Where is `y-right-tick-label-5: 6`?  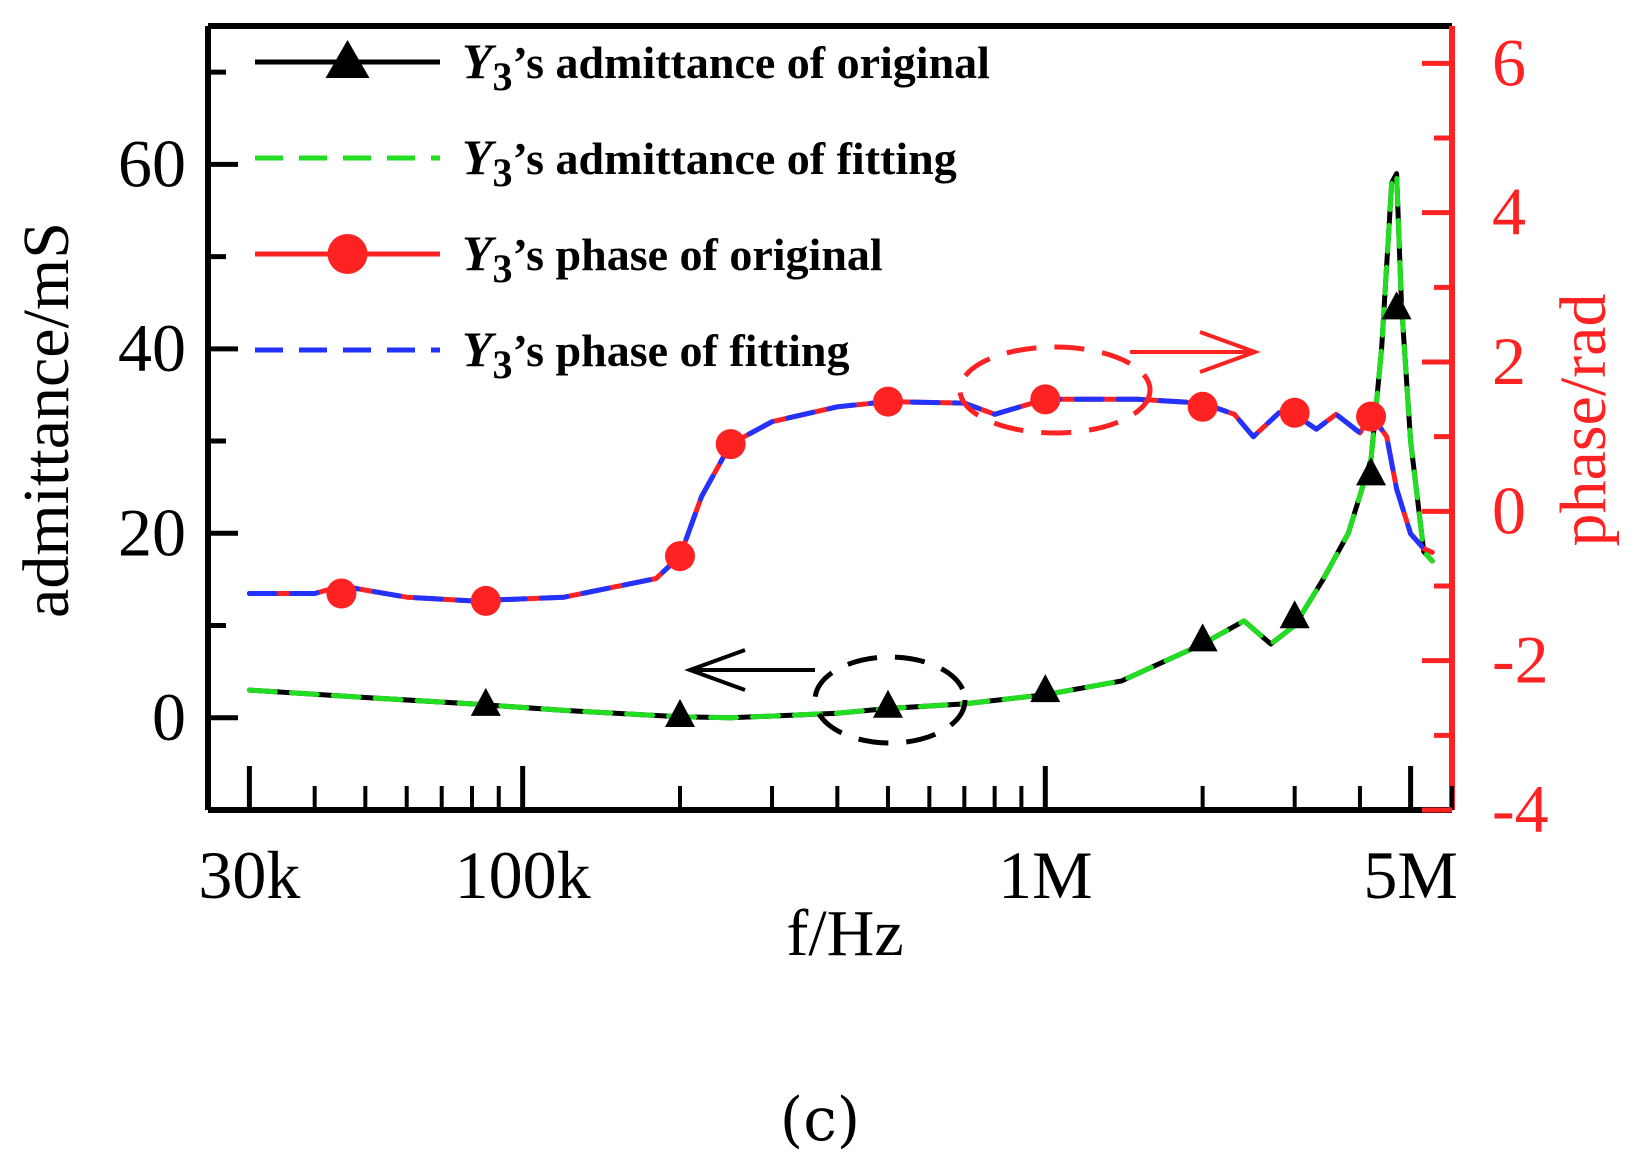 y-right-tick-label-5: 6 is located at coordinates (1509, 62).